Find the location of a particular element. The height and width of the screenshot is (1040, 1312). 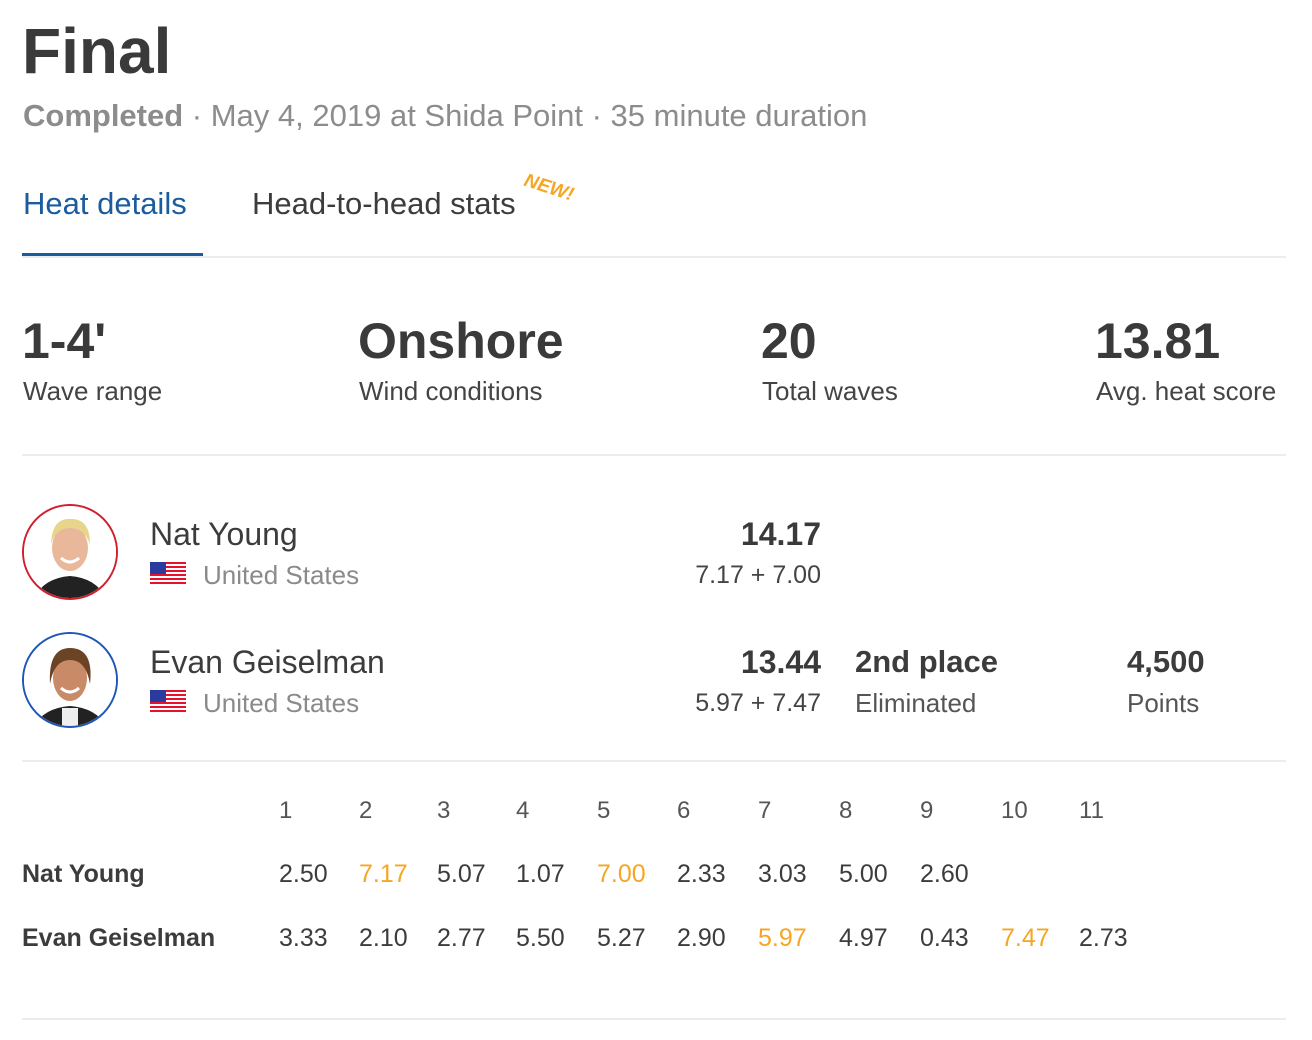

wave-number-header: 2 is located at coordinates (366, 810).